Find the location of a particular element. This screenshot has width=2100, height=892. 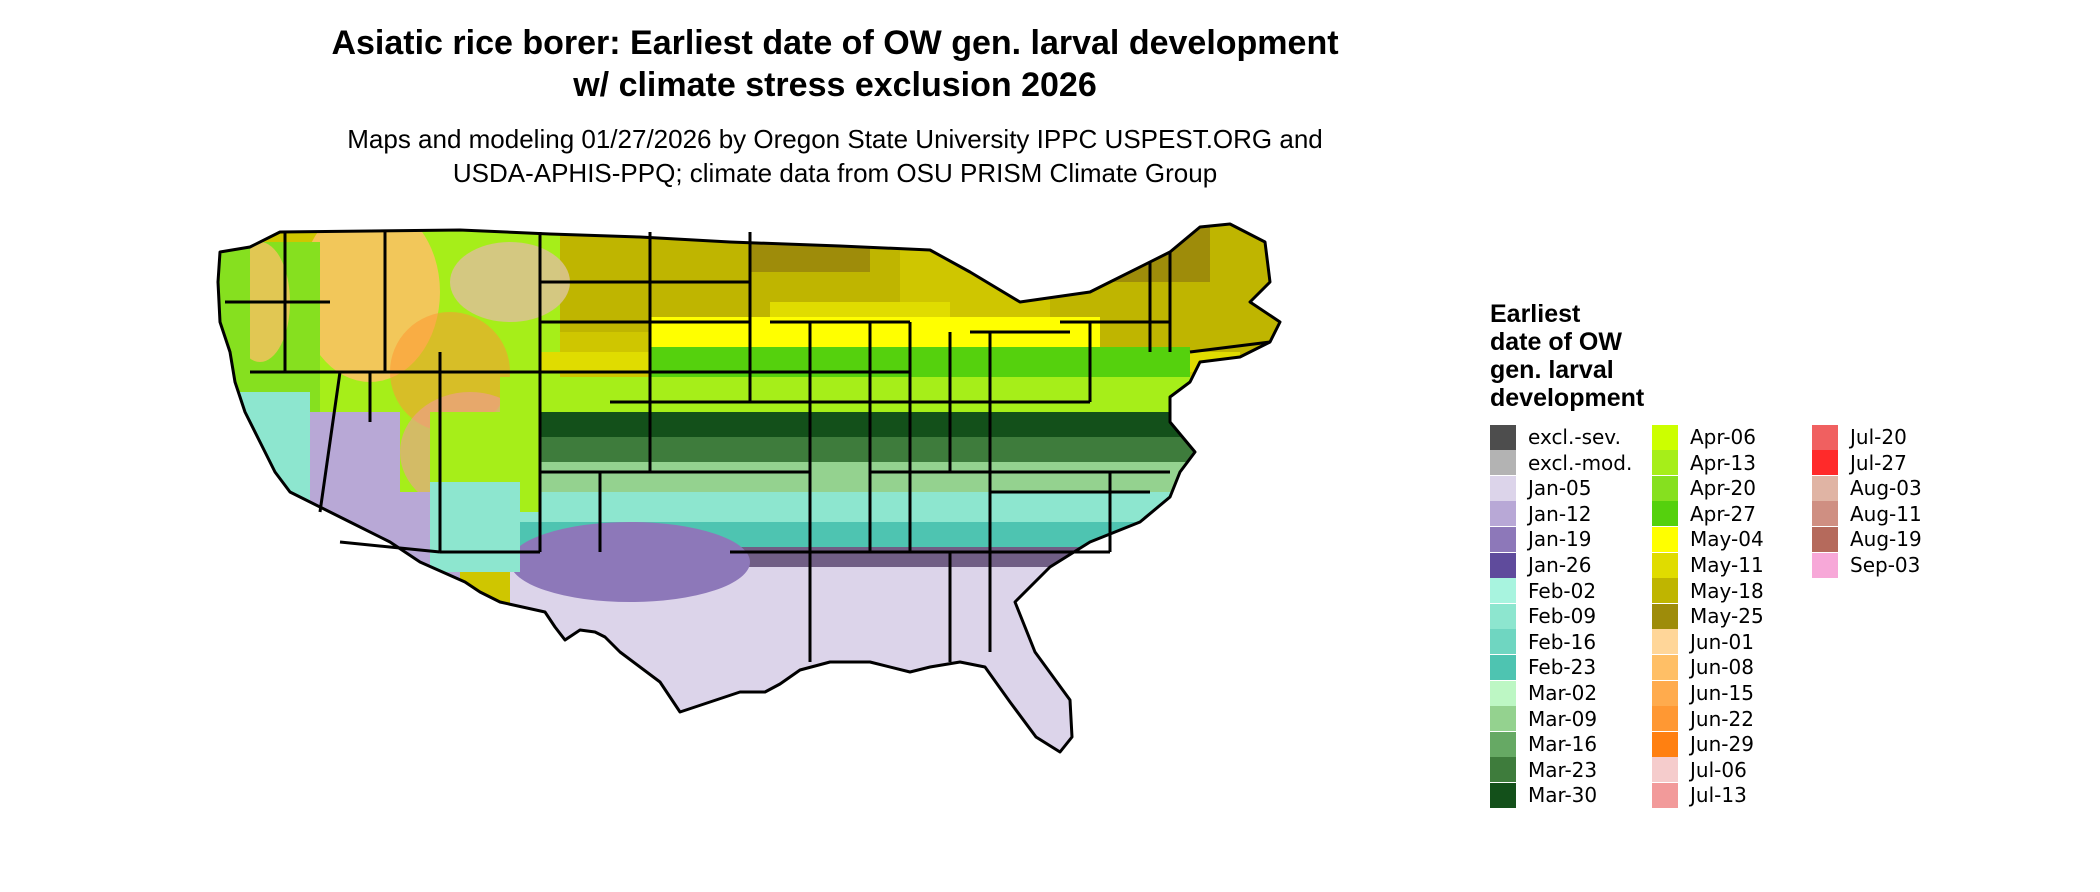

legend-label: Jan-12 is located at coordinates (1560, 513).